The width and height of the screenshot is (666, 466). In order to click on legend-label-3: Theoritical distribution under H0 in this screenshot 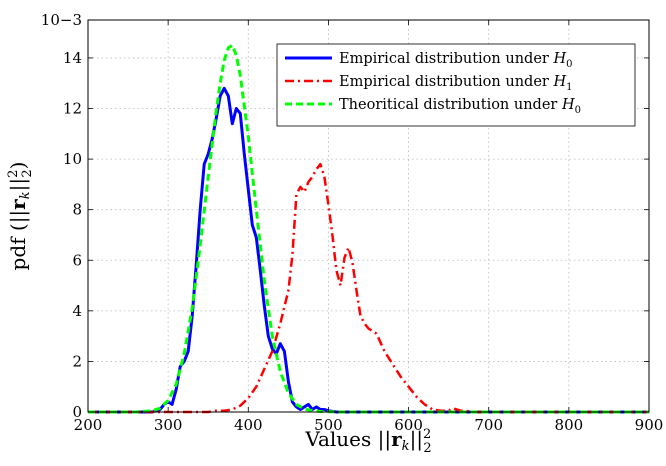, I will do `click(460, 106)`.